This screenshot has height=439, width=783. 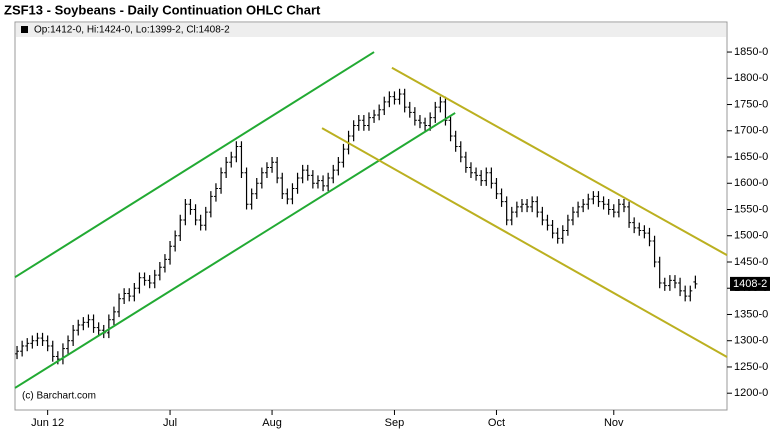 I want to click on x-tick-label: Oct, so click(x=496, y=423).